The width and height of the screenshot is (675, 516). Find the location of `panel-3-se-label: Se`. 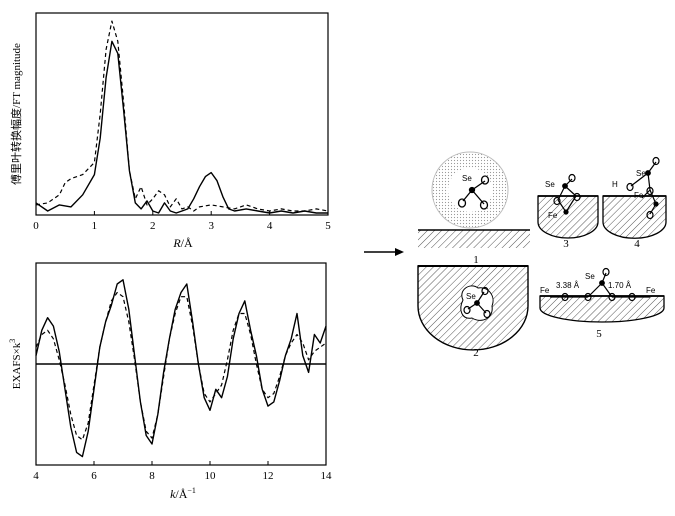

panel-3-se-label: Se is located at coordinates (550, 184).